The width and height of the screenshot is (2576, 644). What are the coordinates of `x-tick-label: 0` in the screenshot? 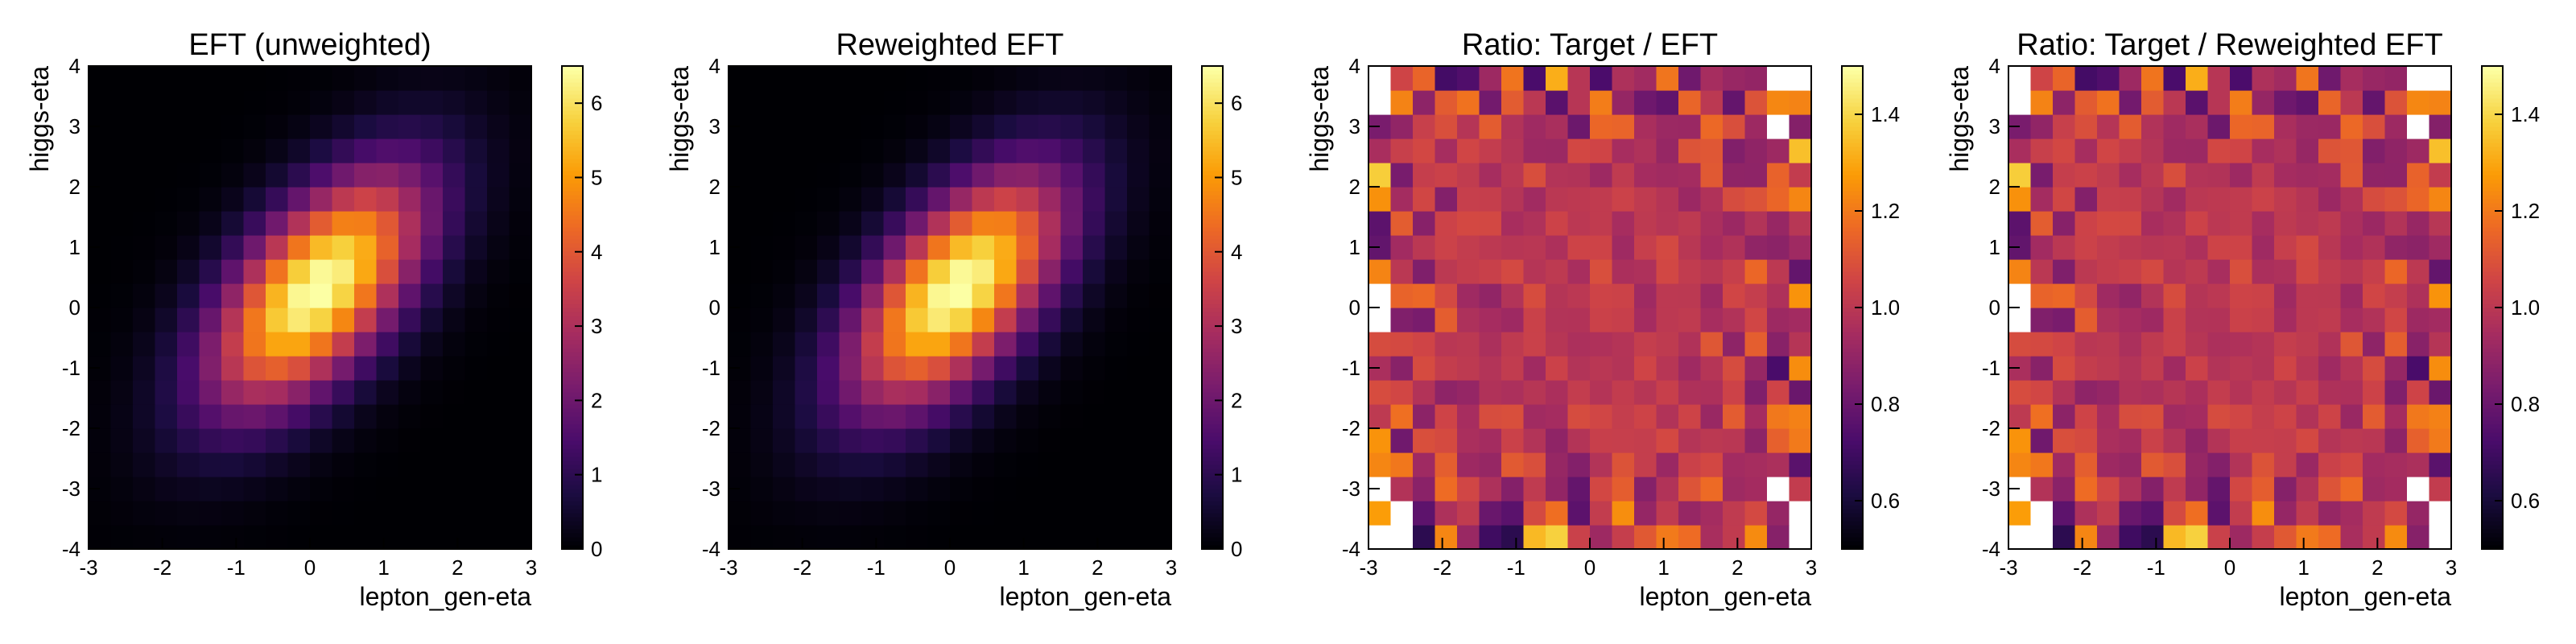 It's located at (950, 567).